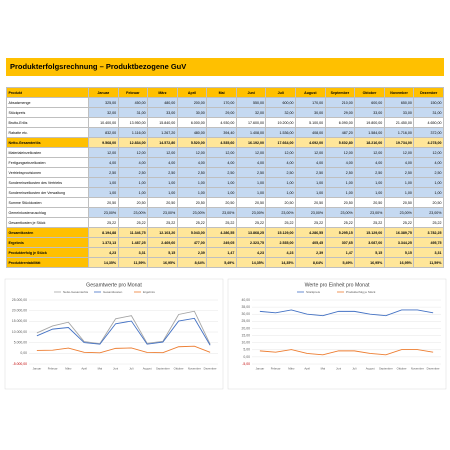  I want to click on y-tick-label: 20.000,00, so click(19, 311).